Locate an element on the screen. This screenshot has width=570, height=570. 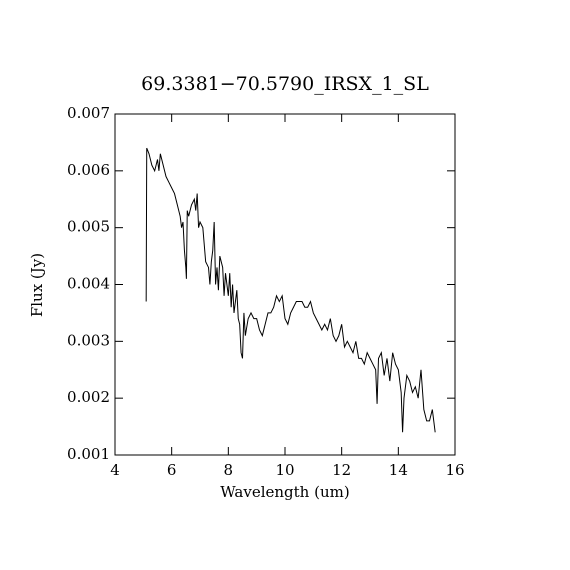
y-tick-label: 0.001 is located at coordinates (88, 454).